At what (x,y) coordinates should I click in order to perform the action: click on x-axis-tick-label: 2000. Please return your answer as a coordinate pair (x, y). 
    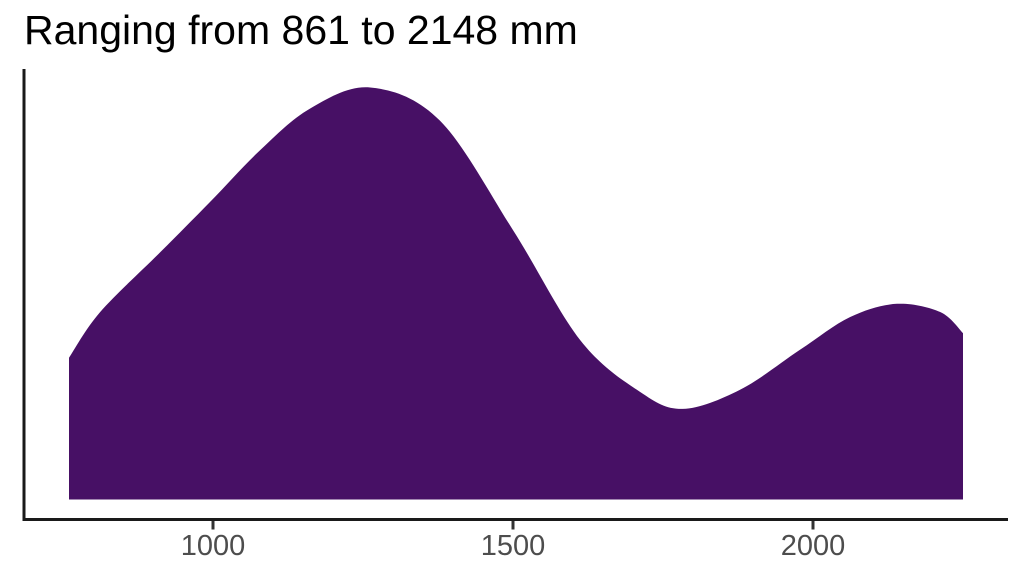
    Looking at the image, I should click on (813, 546).